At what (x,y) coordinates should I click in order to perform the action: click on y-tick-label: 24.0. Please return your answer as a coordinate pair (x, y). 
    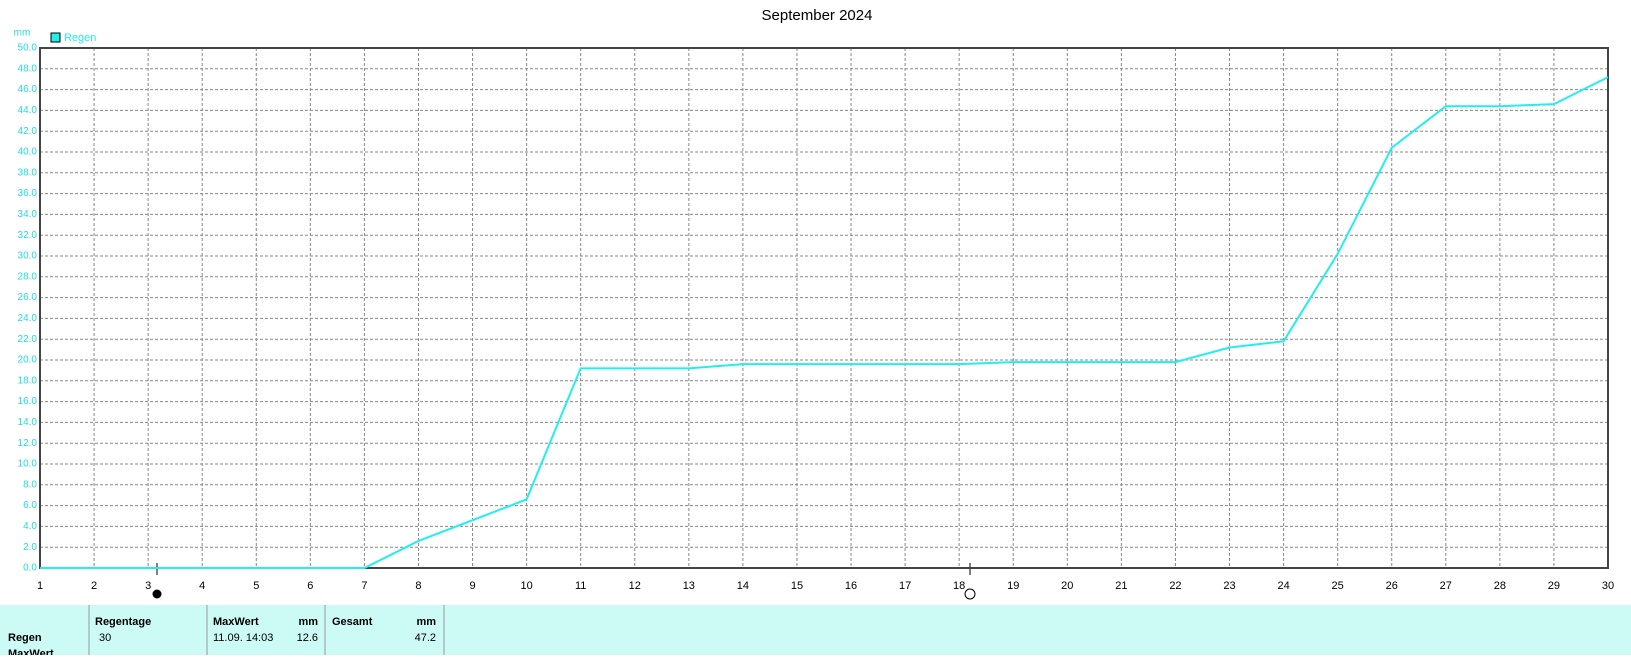
    Looking at the image, I should click on (28, 318).